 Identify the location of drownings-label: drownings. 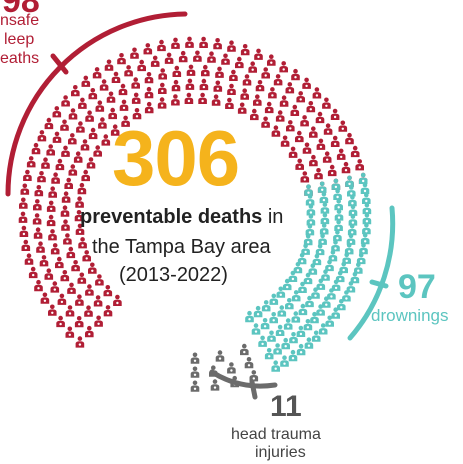
(410, 315).